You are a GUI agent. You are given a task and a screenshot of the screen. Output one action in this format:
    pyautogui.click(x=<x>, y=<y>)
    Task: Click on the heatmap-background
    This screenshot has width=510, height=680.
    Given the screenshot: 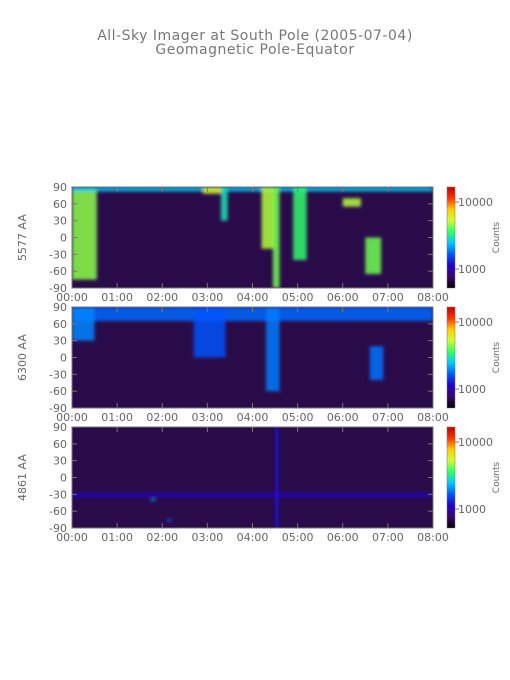 What is the action you would take?
    pyautogui.click(x=252, y=477)
    